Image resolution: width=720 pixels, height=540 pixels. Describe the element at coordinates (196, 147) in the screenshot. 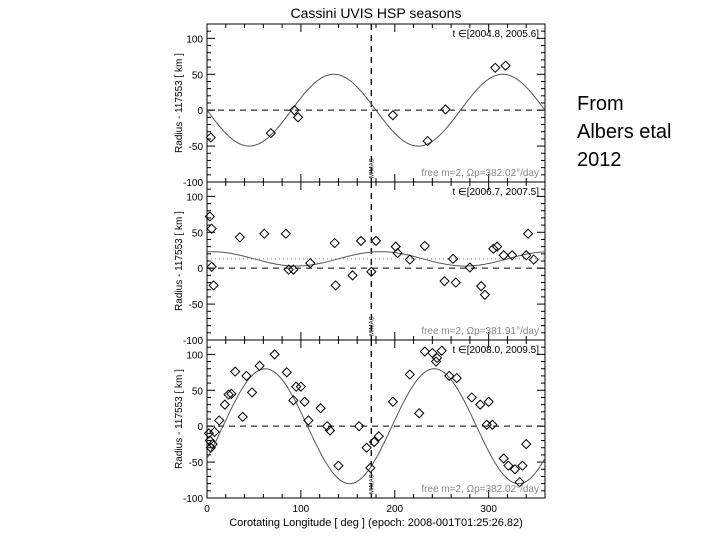

I see `y-tick-label: -50` at that location.